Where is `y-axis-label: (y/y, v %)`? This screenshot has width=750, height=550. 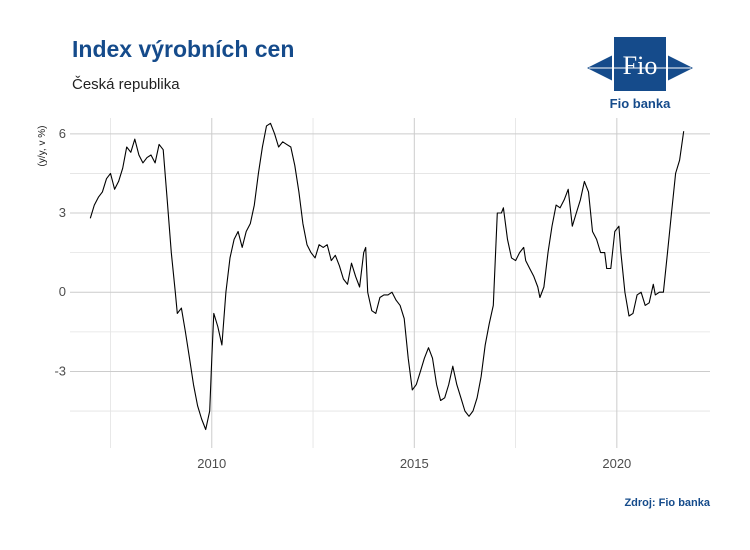
y-axis-label: (y/y, v %) is located at coordinates (42, 146).